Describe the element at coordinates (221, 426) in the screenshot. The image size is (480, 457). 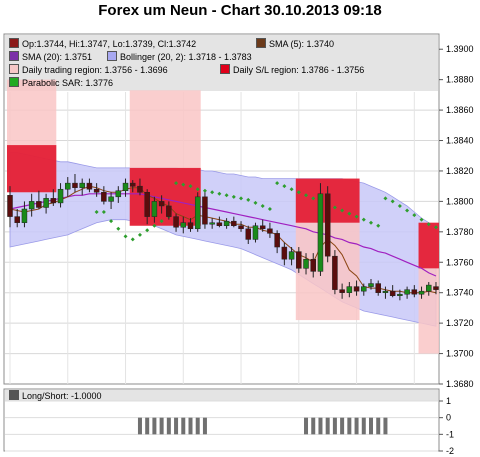
I see `sub-grid` at that location.